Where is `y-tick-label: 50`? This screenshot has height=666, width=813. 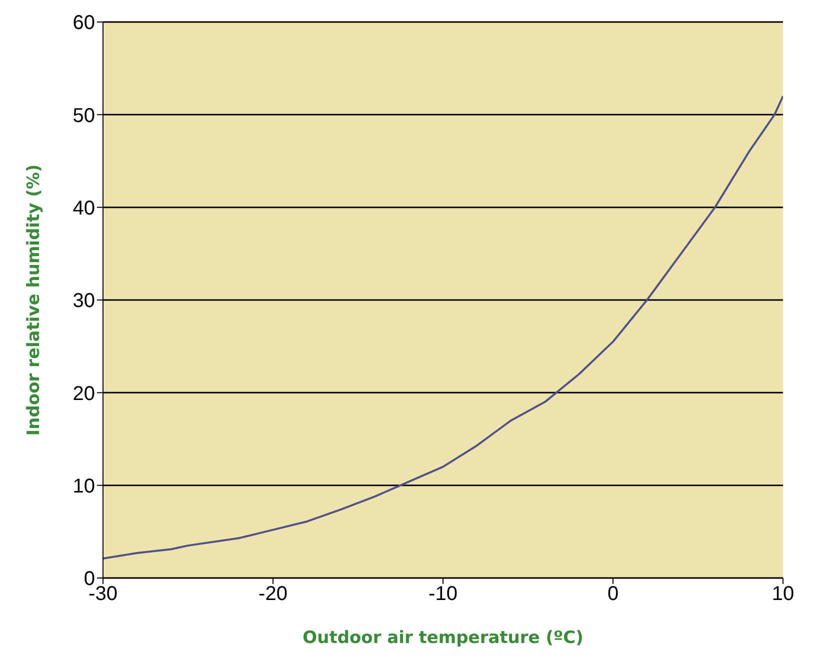 y-tick-label: 50 is located at coordinates (83, 115).